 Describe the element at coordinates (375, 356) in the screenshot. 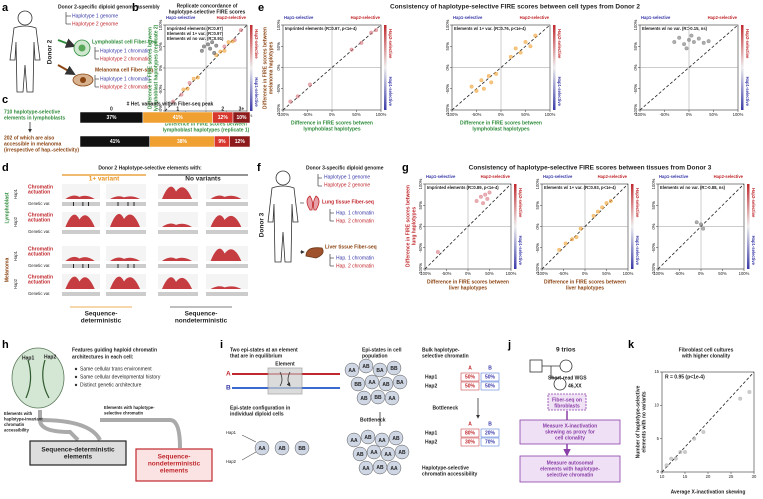

I see `label: population` at that location.